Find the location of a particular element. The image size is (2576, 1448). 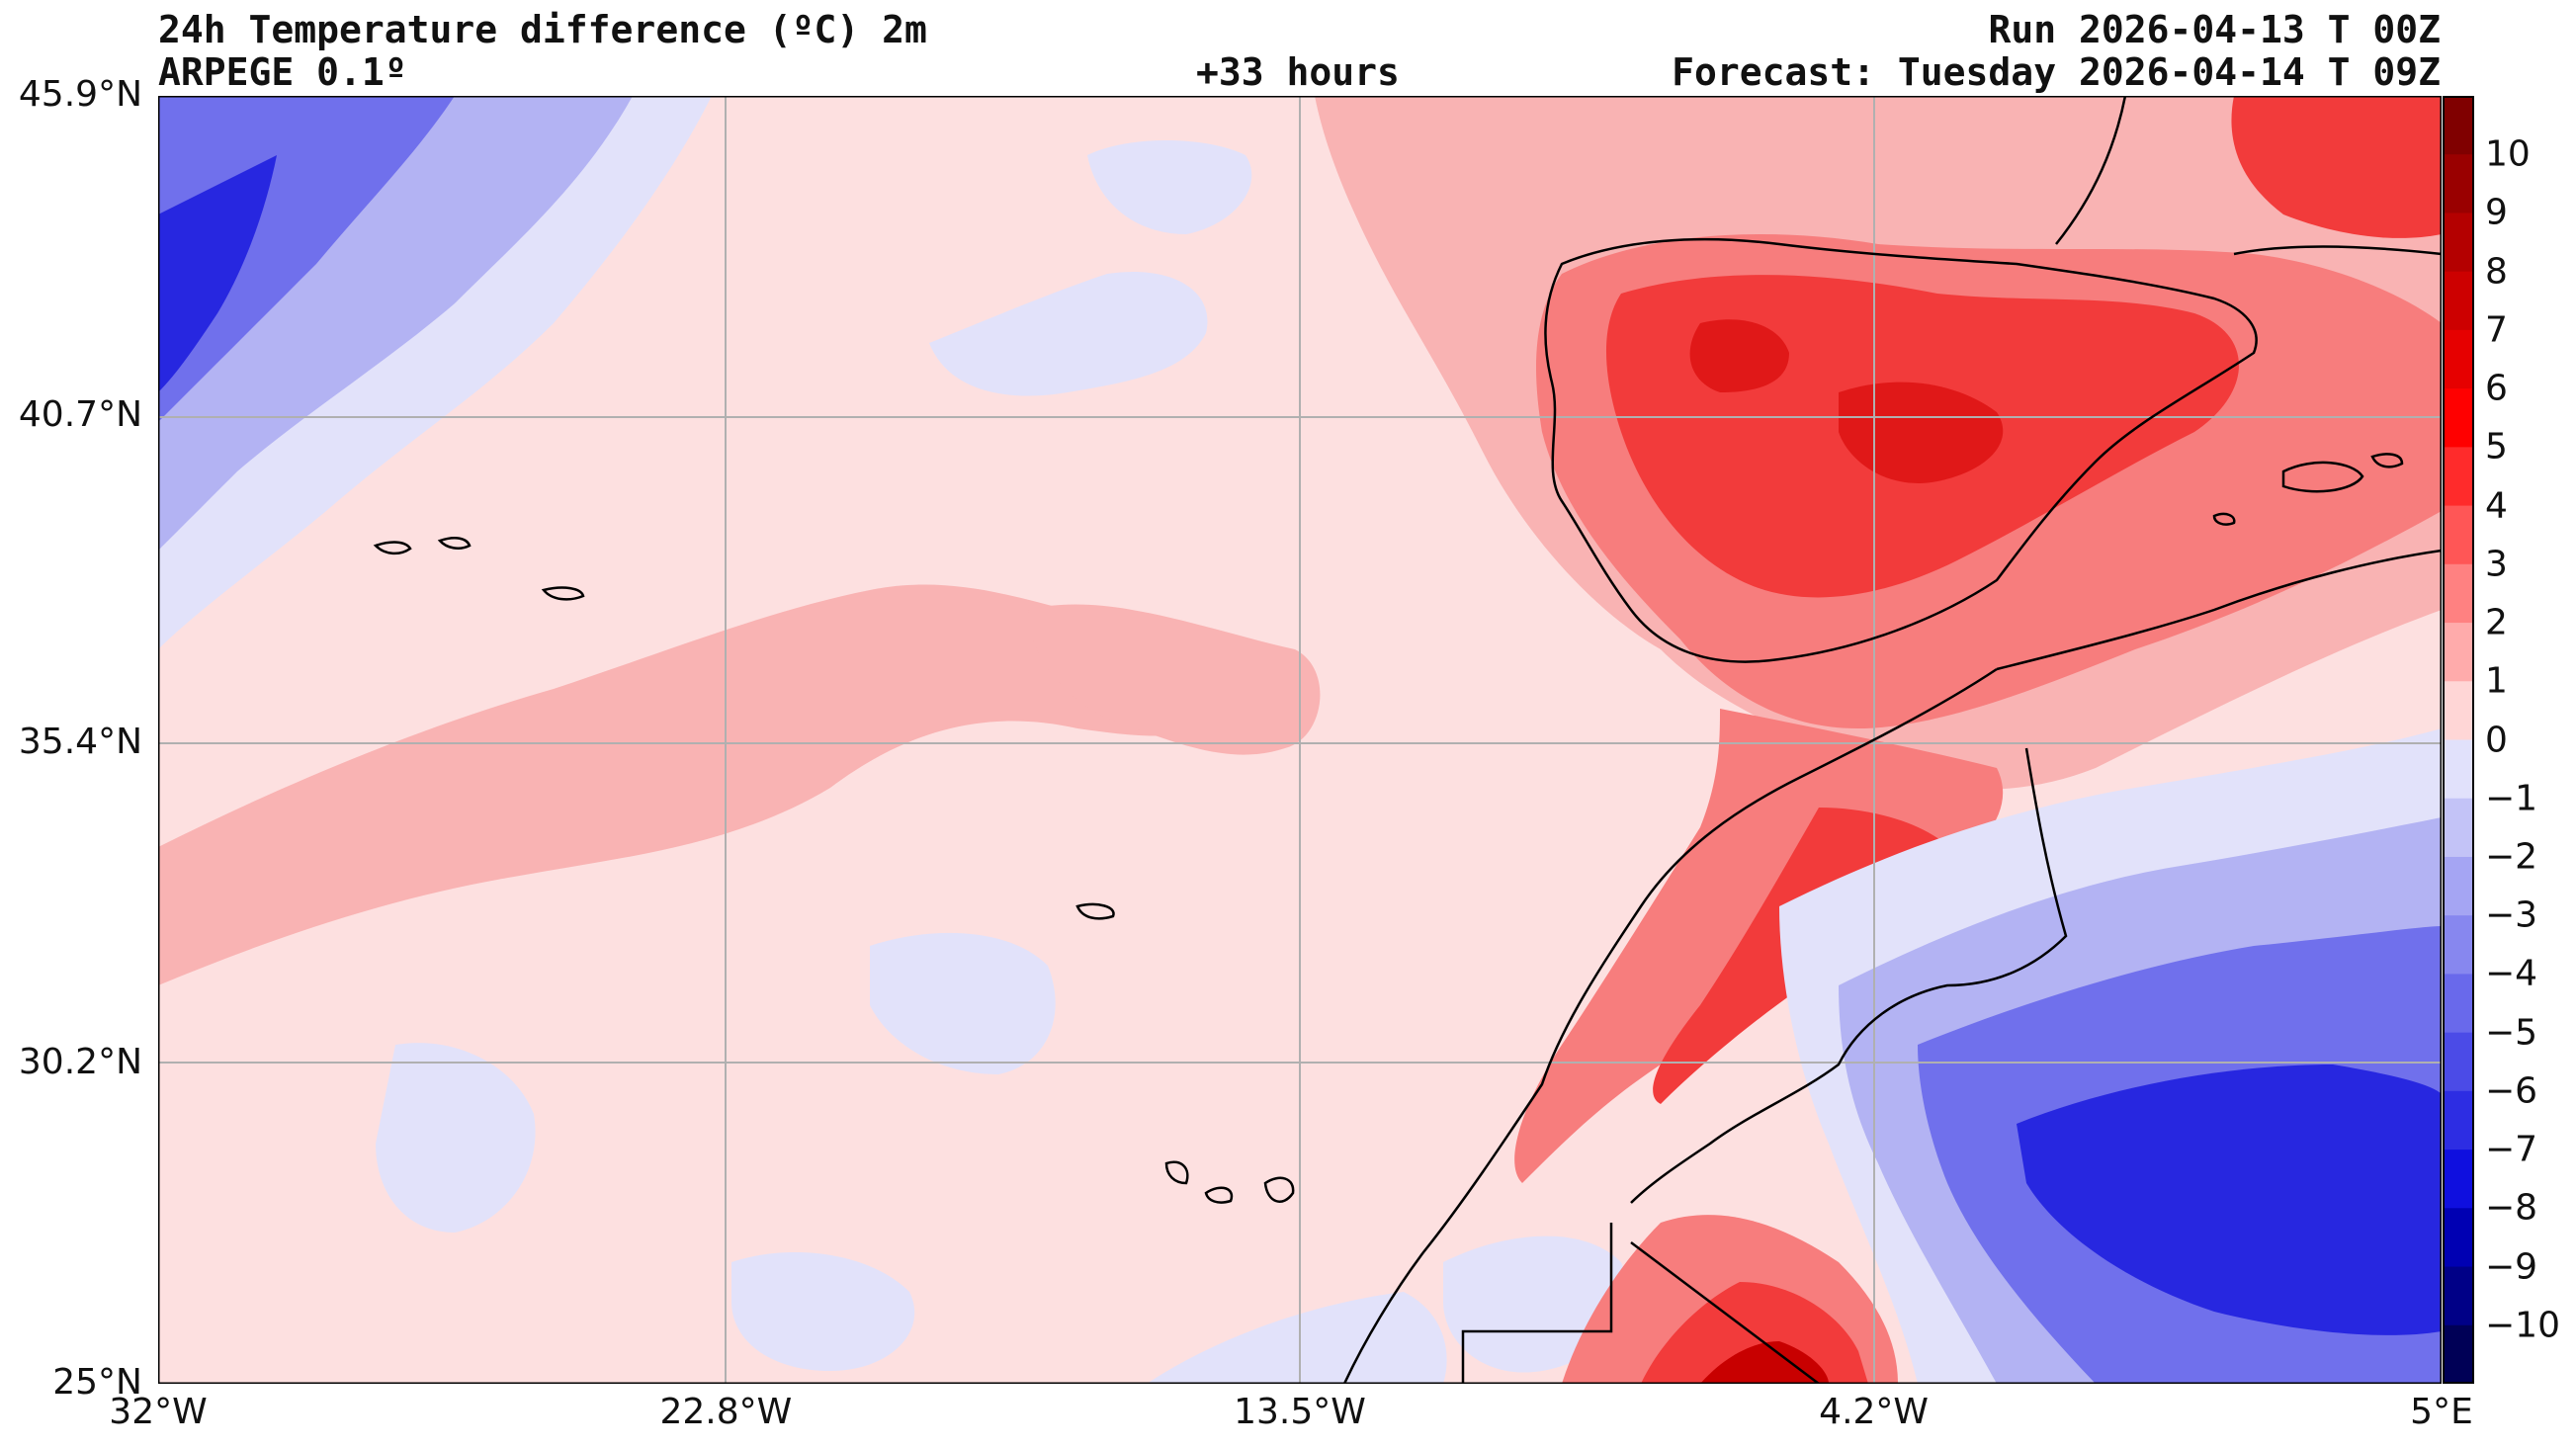

lat-tick-label: 25°N is located at coordinates (97, 1382).